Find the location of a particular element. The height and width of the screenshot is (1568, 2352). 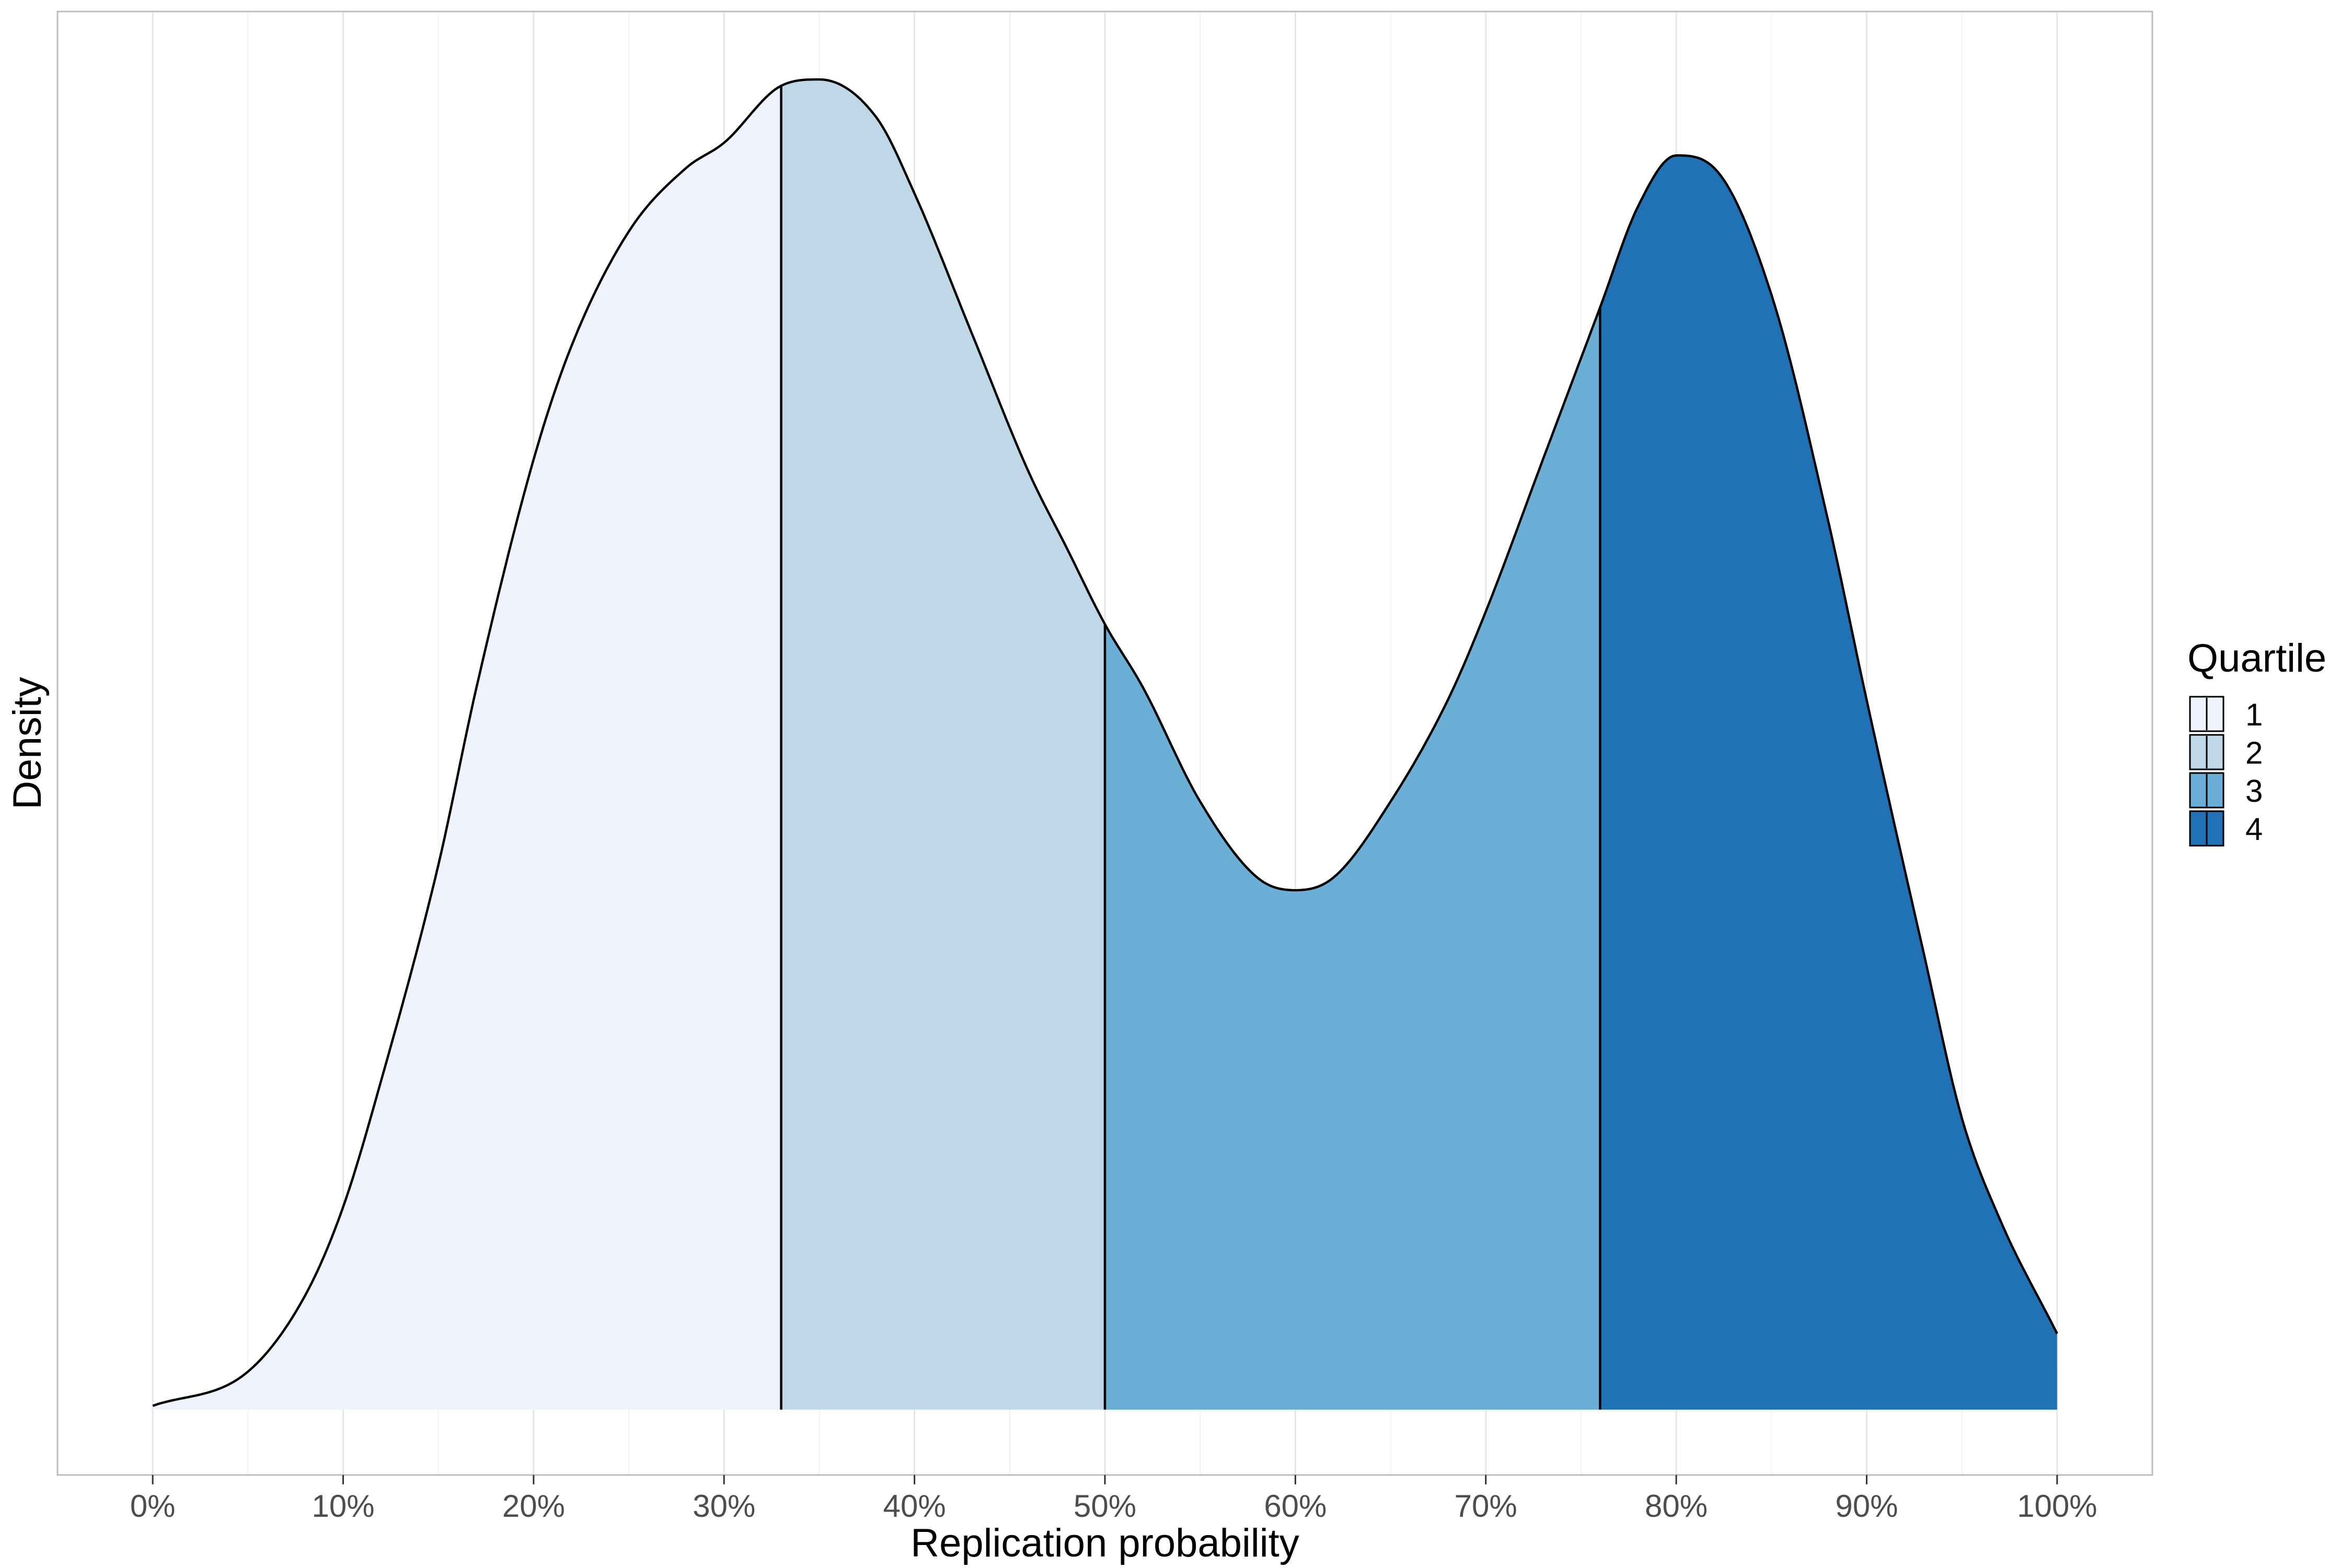

y-axis-title: Density is located at coordinates (27, 743).